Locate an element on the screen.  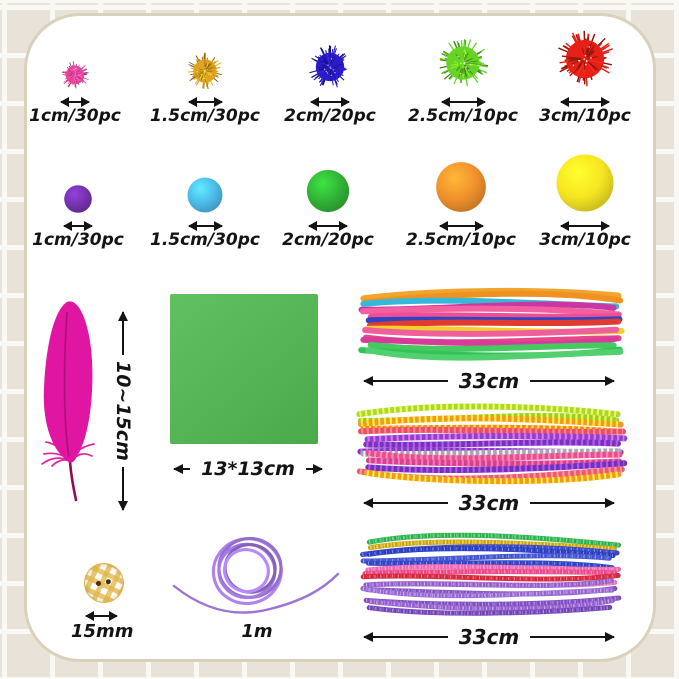
arrow-down-icon is located at coordinates (122, 489).